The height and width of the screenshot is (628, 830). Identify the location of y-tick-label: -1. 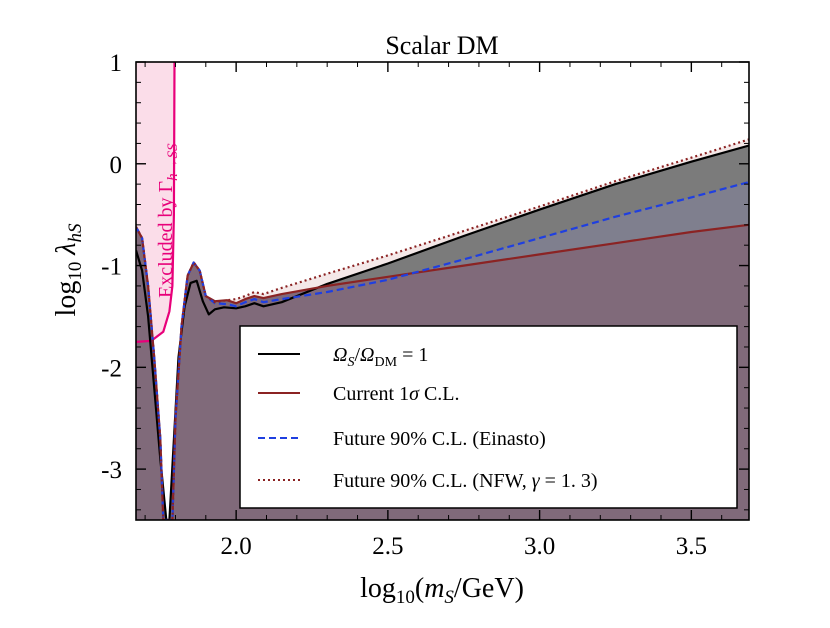
(111, 267).